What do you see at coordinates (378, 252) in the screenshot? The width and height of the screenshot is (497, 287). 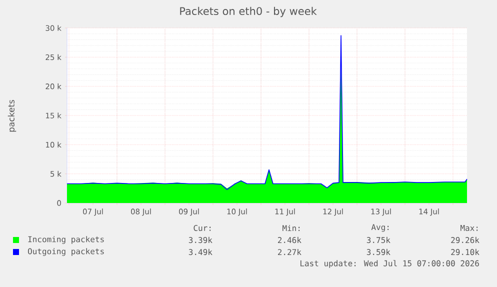 I see `text: 3.59k` at bounding box center [378, 252].